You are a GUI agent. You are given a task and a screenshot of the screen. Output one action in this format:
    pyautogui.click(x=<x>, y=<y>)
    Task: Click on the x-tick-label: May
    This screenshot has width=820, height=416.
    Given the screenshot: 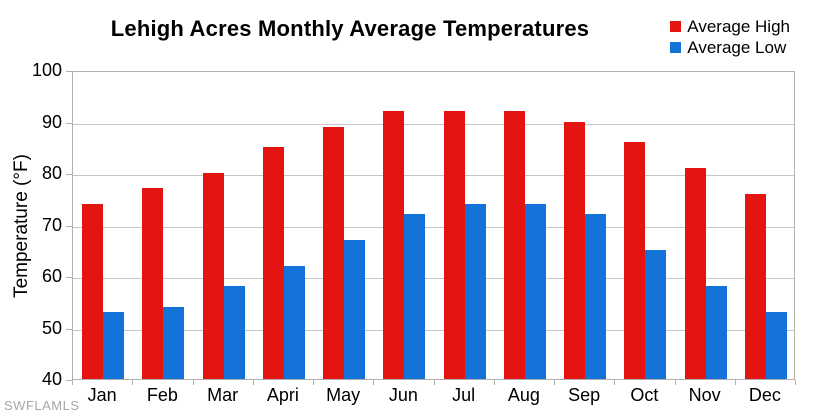 What is the action you would take?
    pyautogui.click(x=343, y=395)
    